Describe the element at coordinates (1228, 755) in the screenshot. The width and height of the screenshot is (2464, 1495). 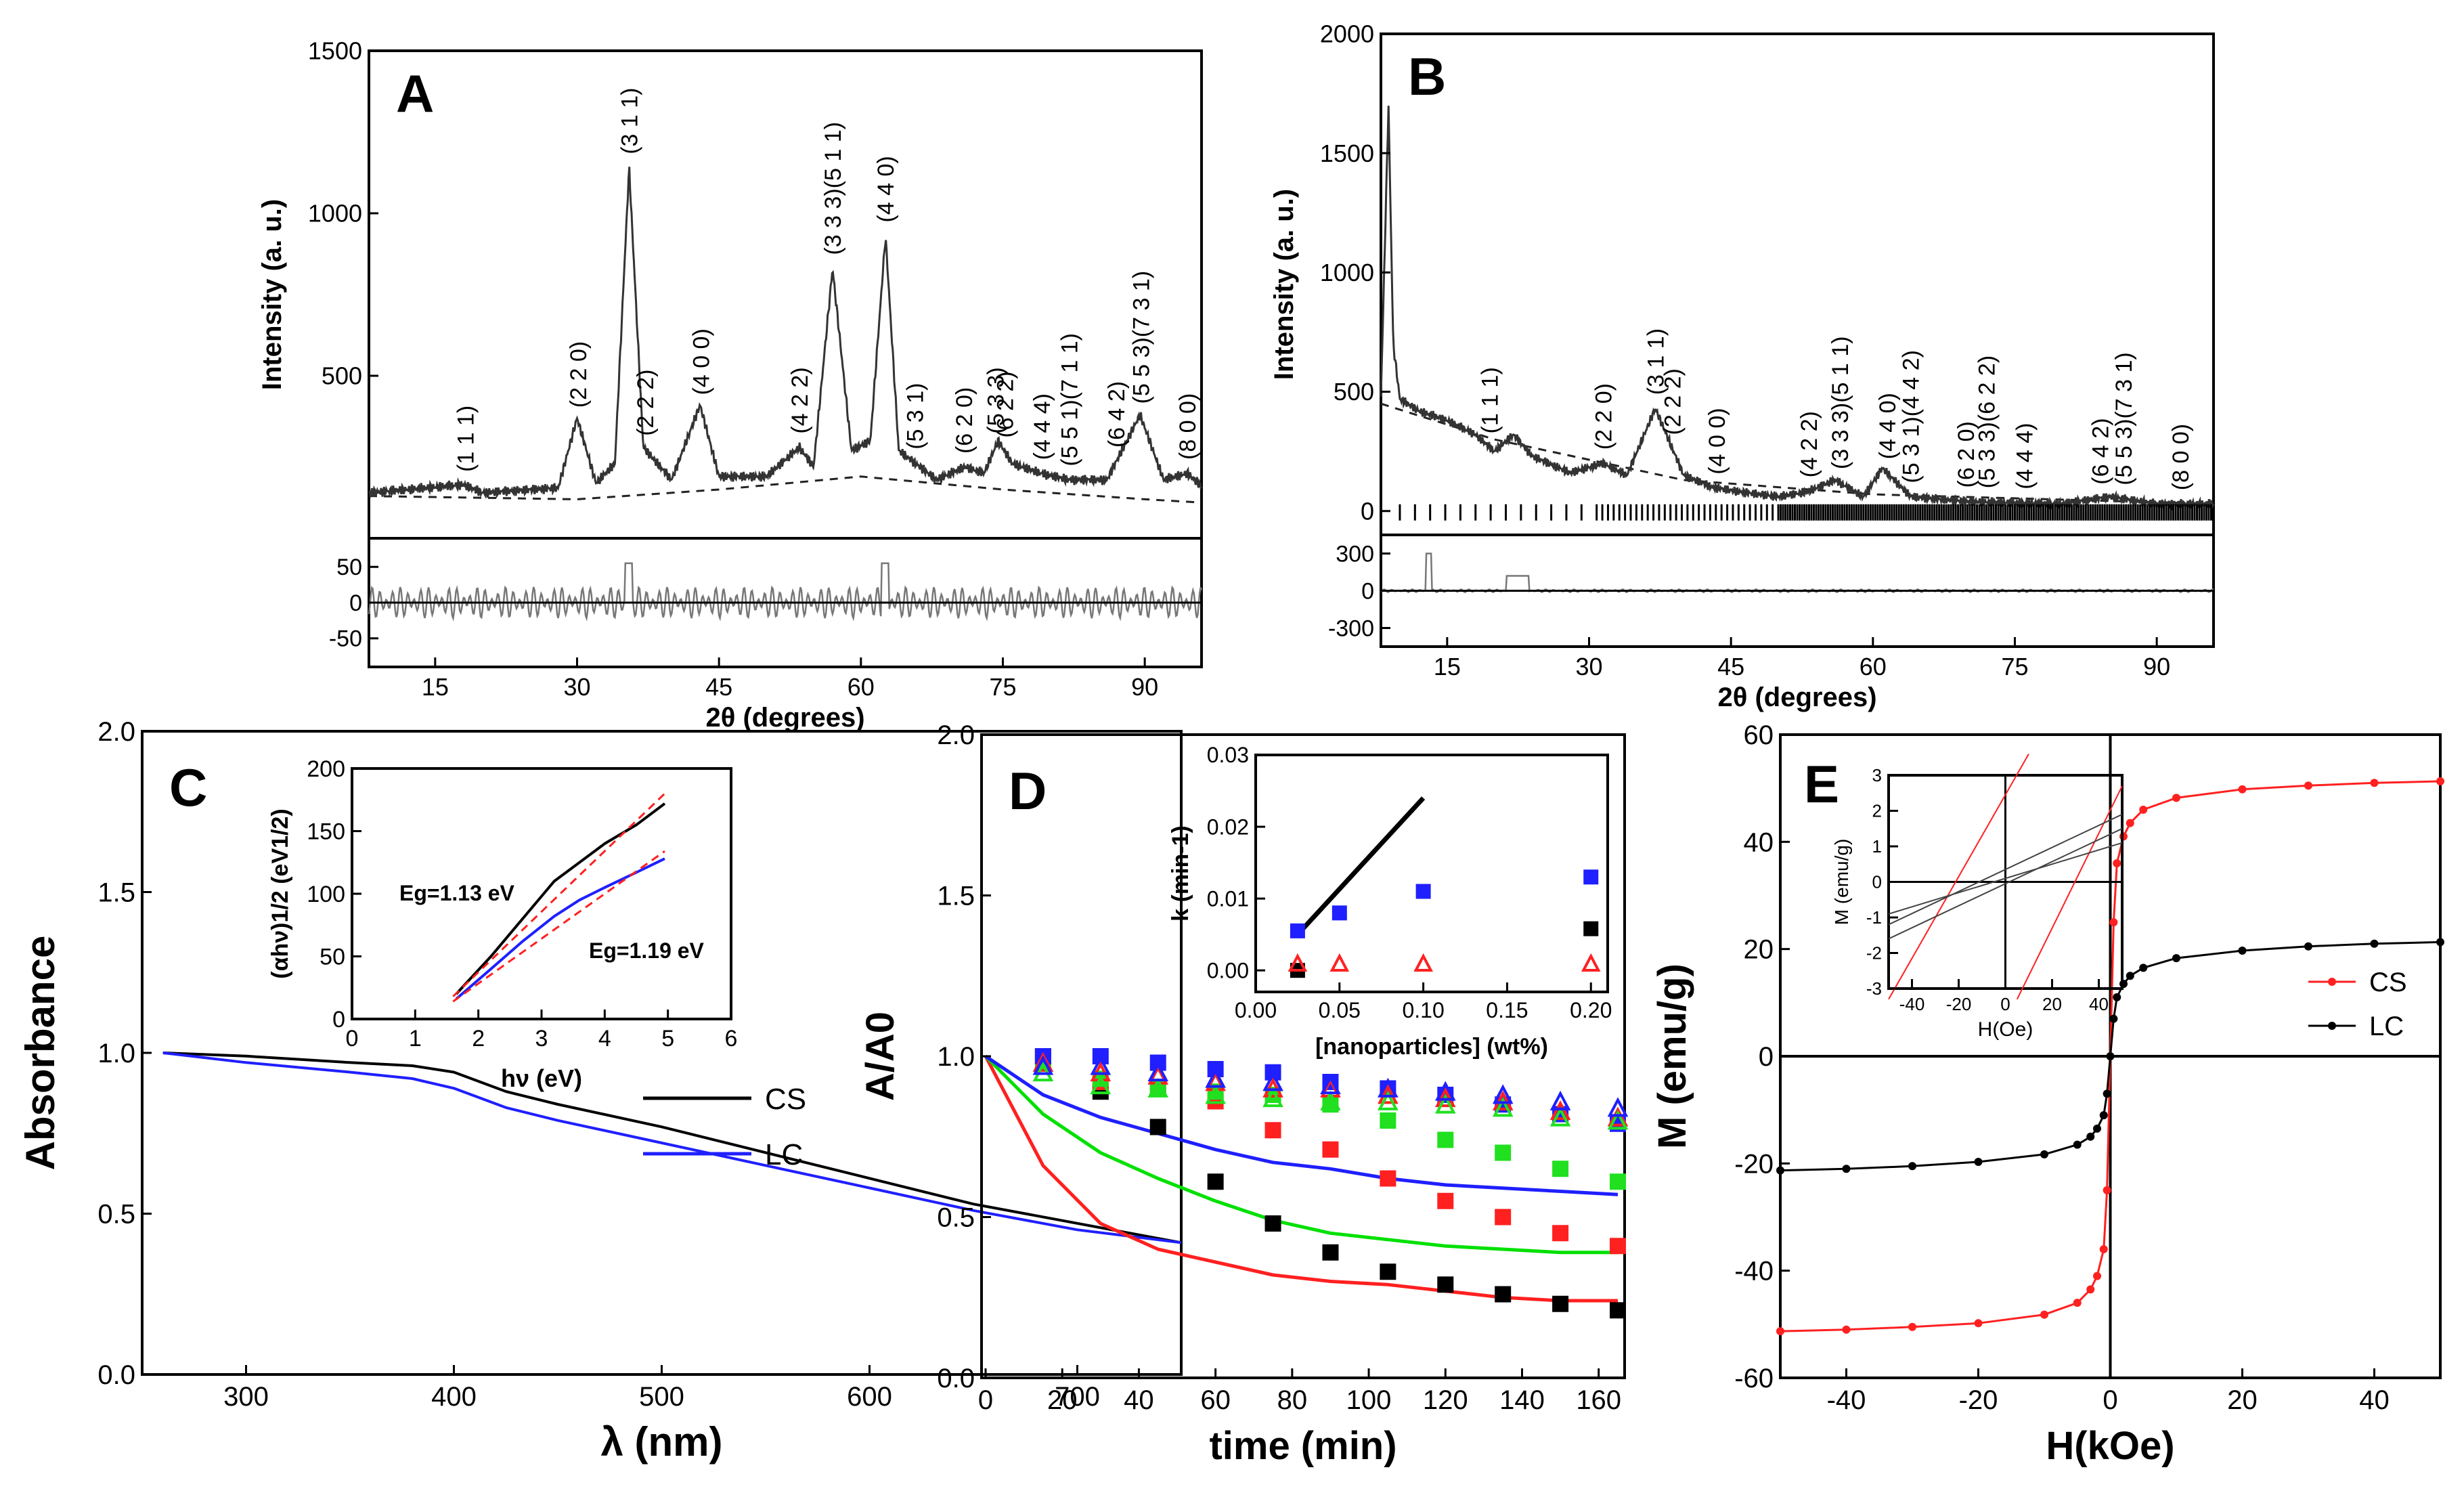
I see `y-tick-label: 0.03` at that location.